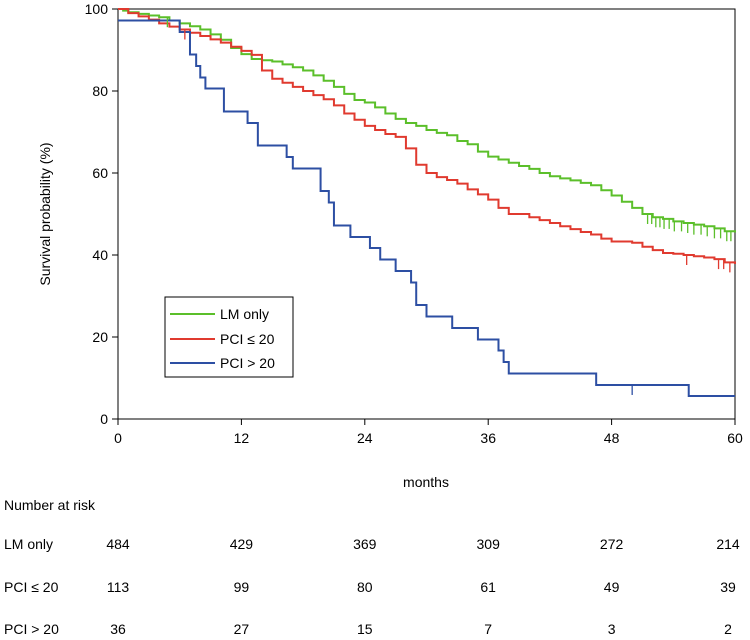  What do you see at coordinates (244, 314) in the screenshot?
I see `legend-label-lm-only: LM only` at bounding box center [244, 314].